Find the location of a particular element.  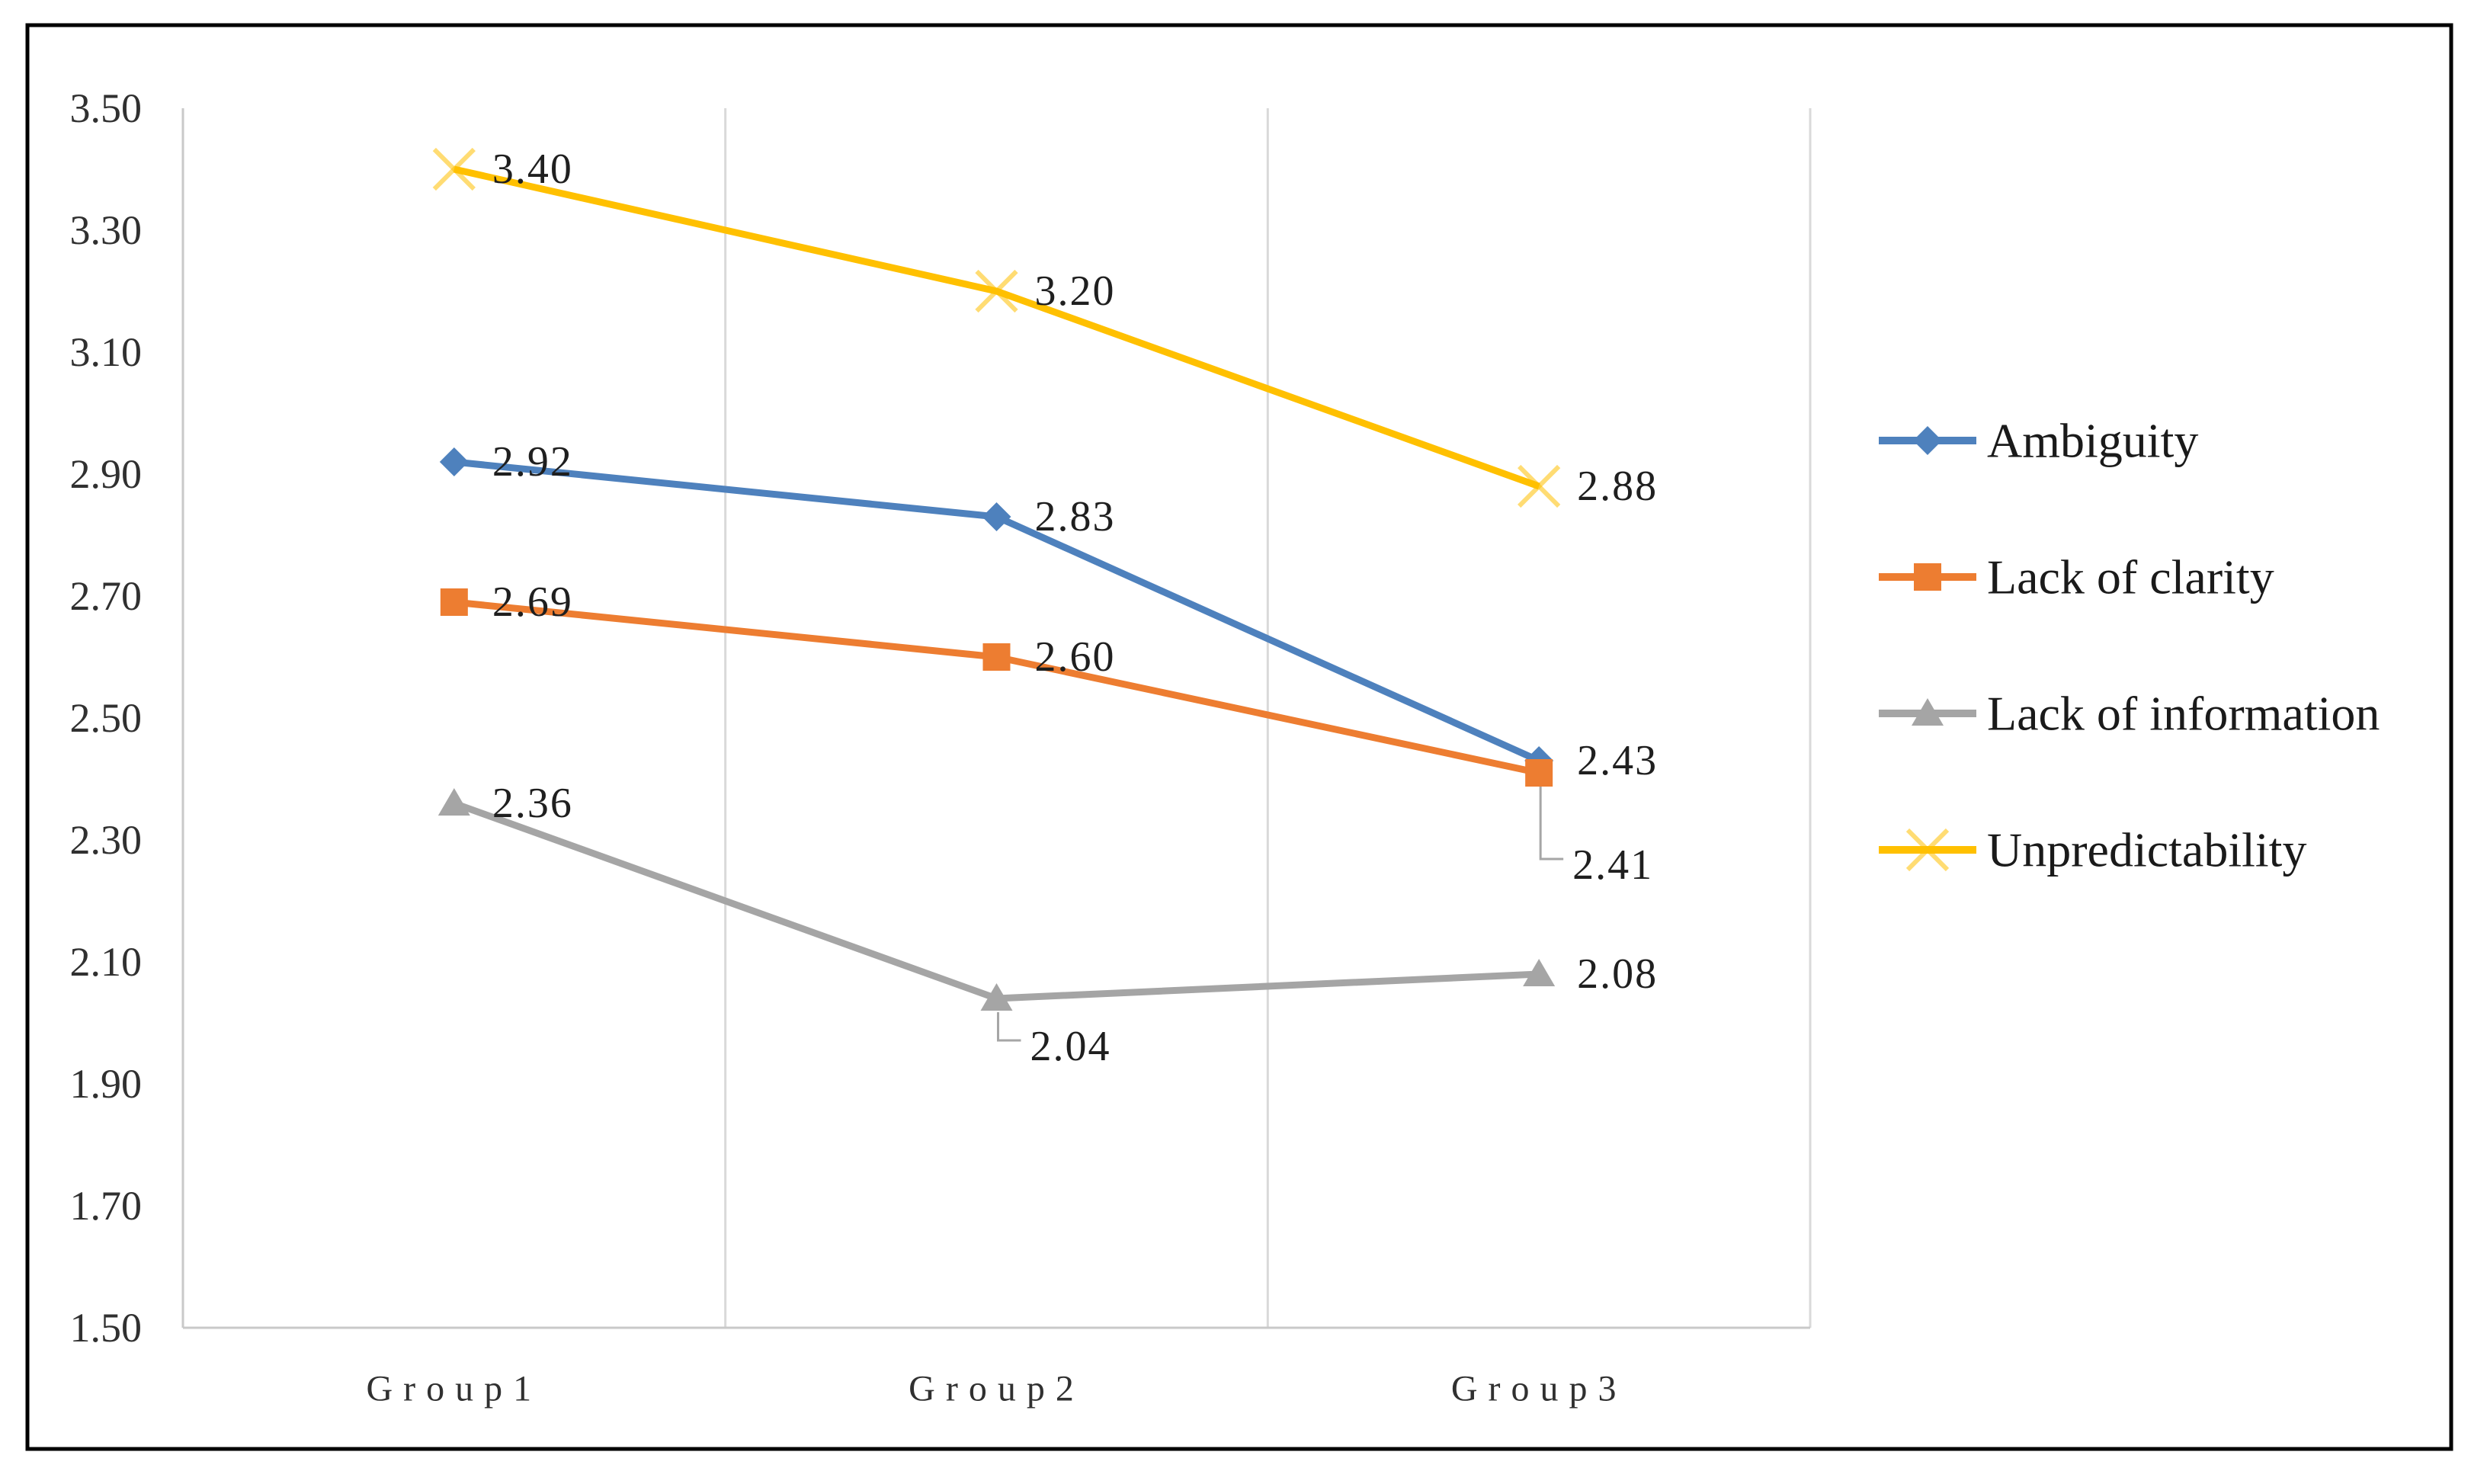

x-category-label: Group2 is located at coordinates (997, 1389).